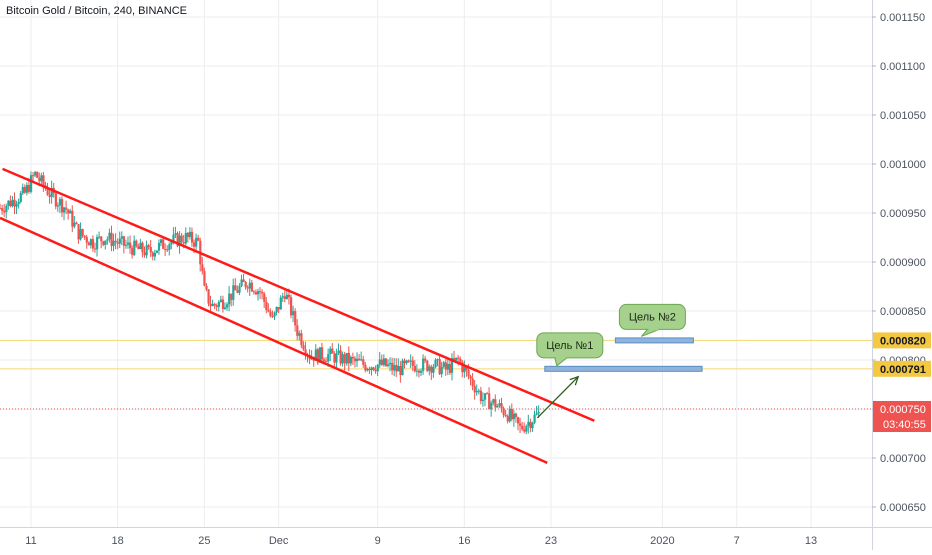 Image resolution: width=932 pixels, height=555 pixels. What do you see at coordinates (652, 317) in the screenshot?
I see `target-label: Цель №2` at bounding box center [652, 317].